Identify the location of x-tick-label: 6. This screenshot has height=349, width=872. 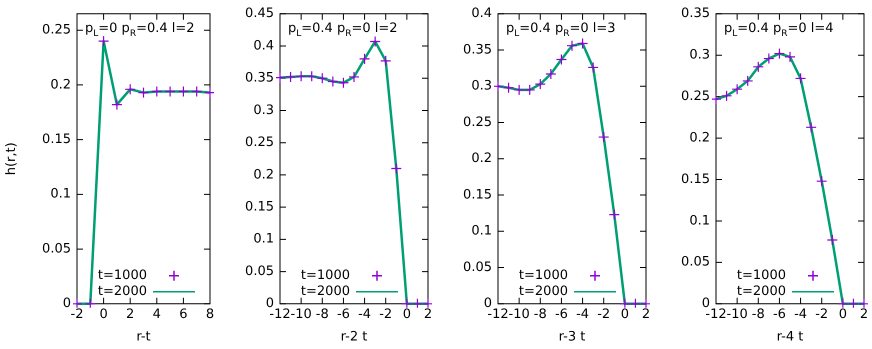
(183, 314).